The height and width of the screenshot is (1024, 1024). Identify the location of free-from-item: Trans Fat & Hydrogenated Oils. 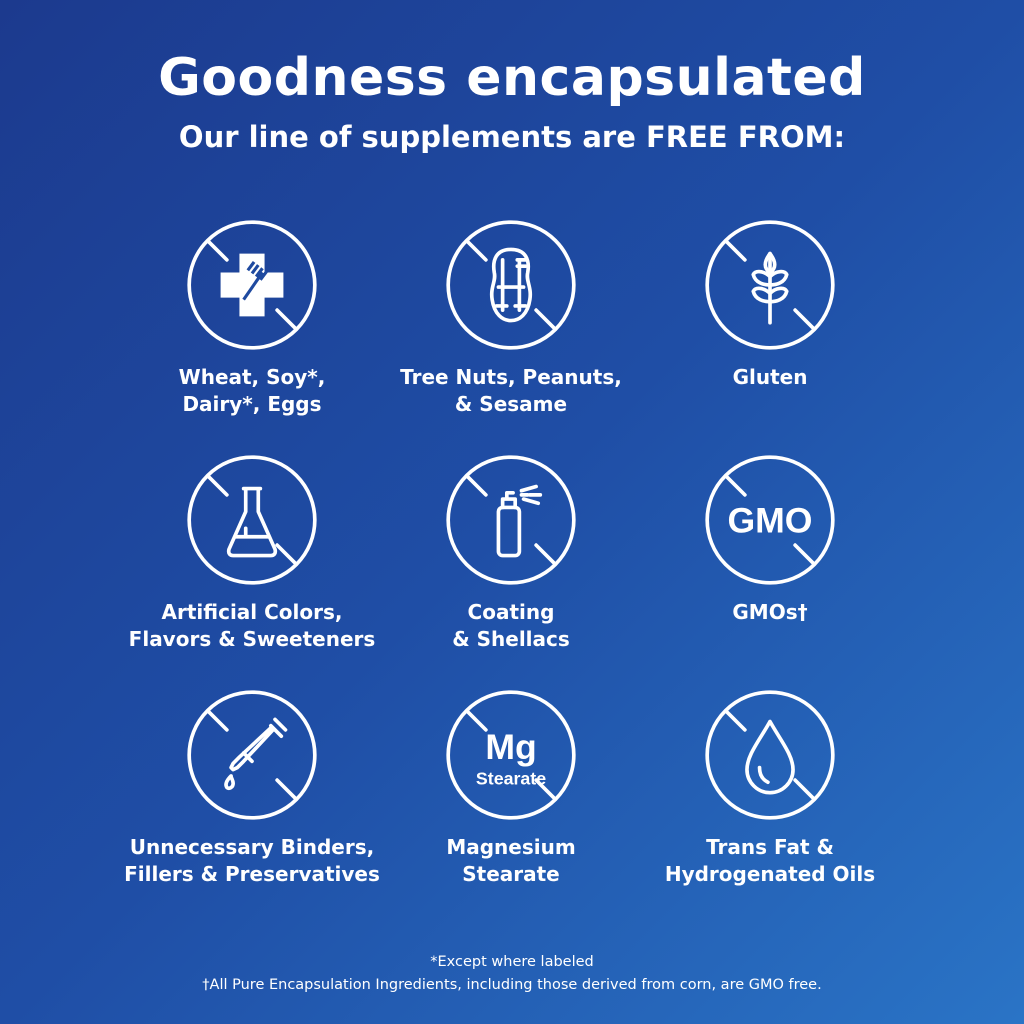
(770, 788).